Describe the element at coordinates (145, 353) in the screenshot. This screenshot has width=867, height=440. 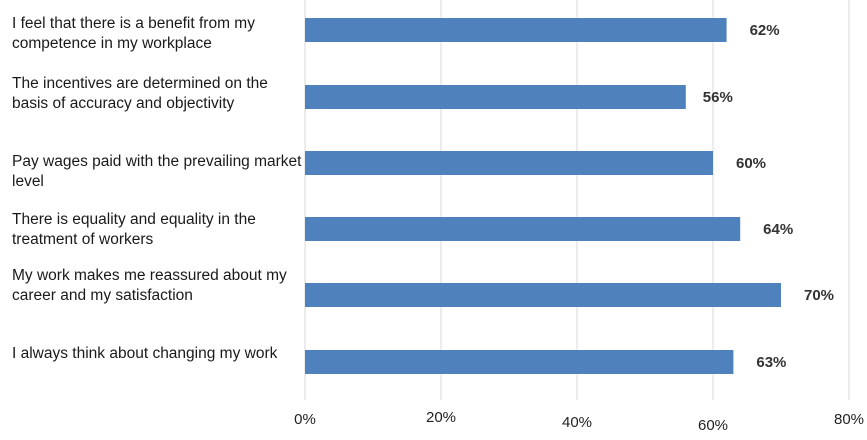
I see `category-label: I always think about changing my work` at that location.